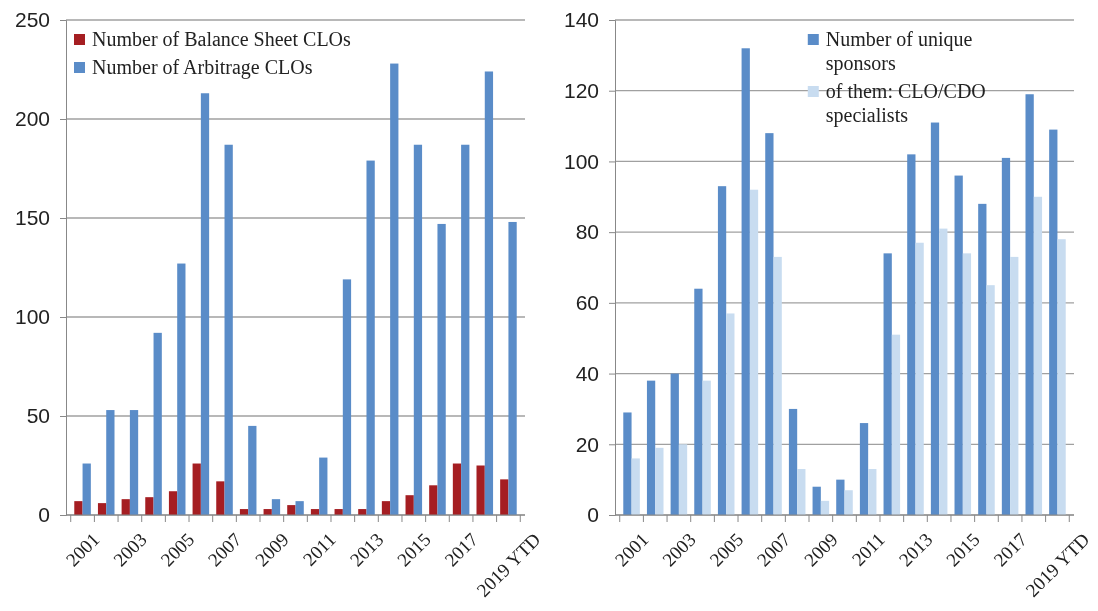 This screenshot has height=611, width=1098. Describe the element at coordinates (32, 119) in the screenshot. I see `y-tick-label: 200` at that location.